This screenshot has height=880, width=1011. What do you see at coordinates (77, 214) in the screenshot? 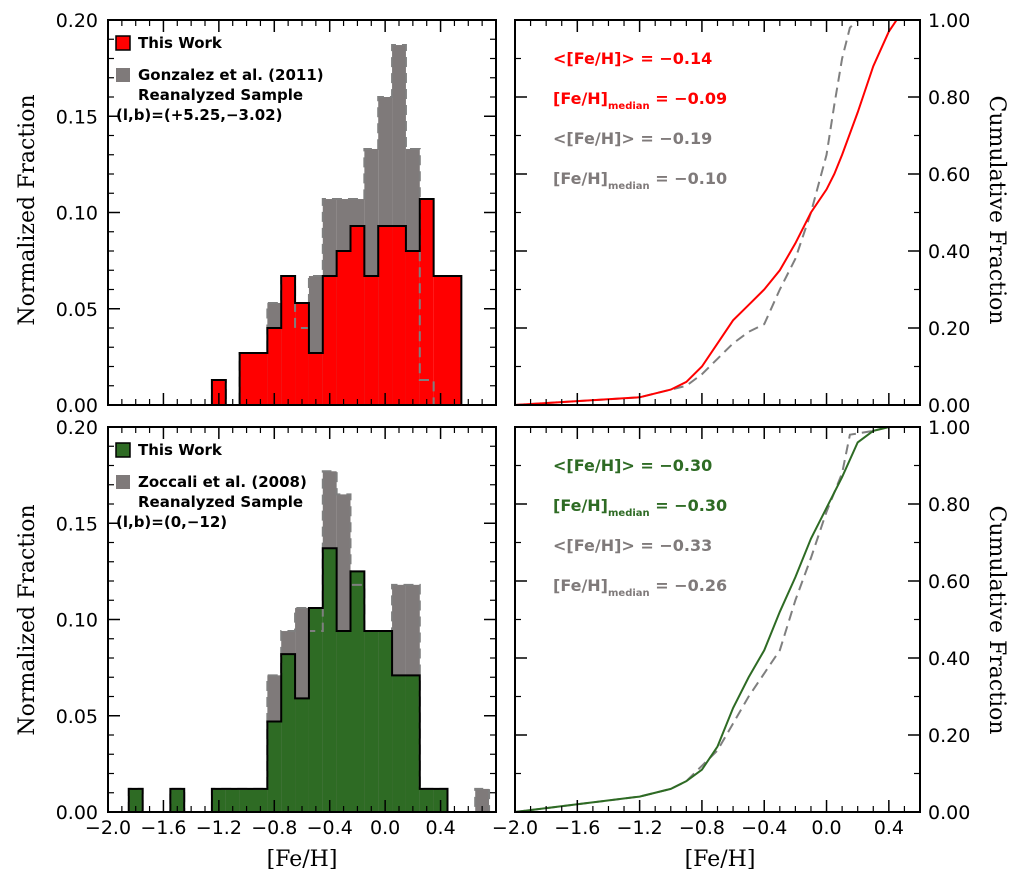
I see `y-tick-label-tl: 0.10` at bounding box center [77, 214].